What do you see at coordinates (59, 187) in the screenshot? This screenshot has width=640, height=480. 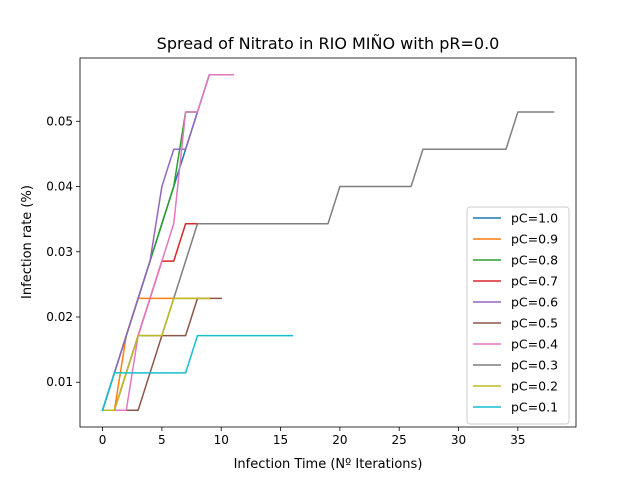 I see `y-tick-label: 0.04` at bounding box center [59, 187].